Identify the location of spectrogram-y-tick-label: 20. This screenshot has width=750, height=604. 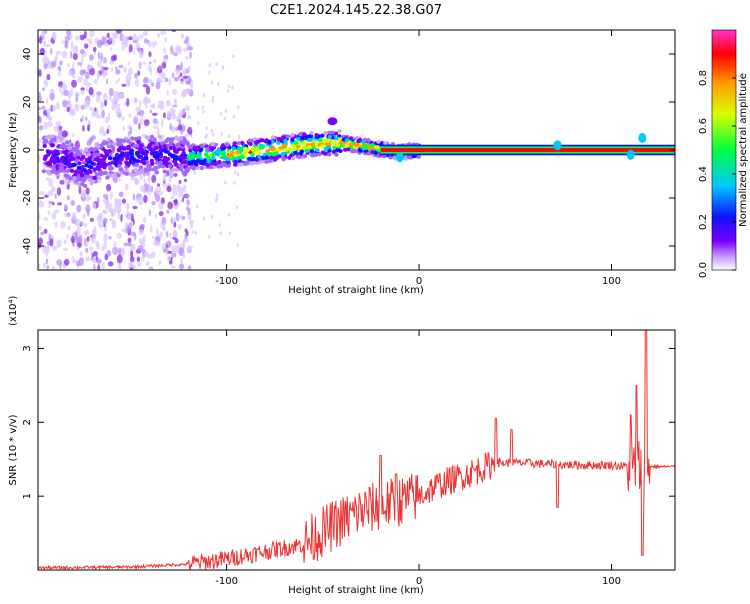
(27, 102).